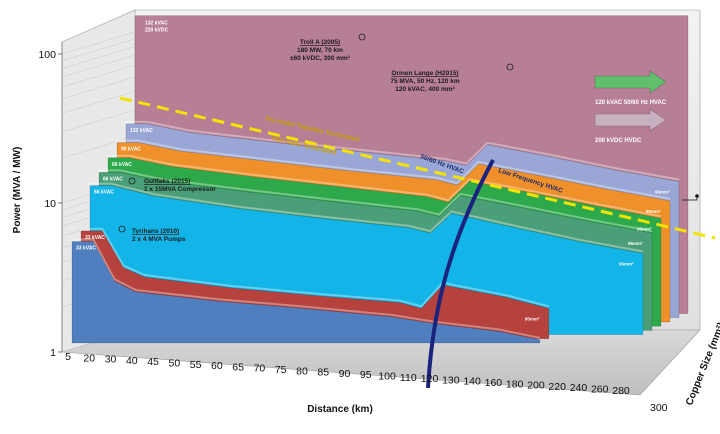  What do you see at coordinates (340, 409) in the screenshot?
I see `x-axis-title: Distance (km)` at bounding box center [340, 409].